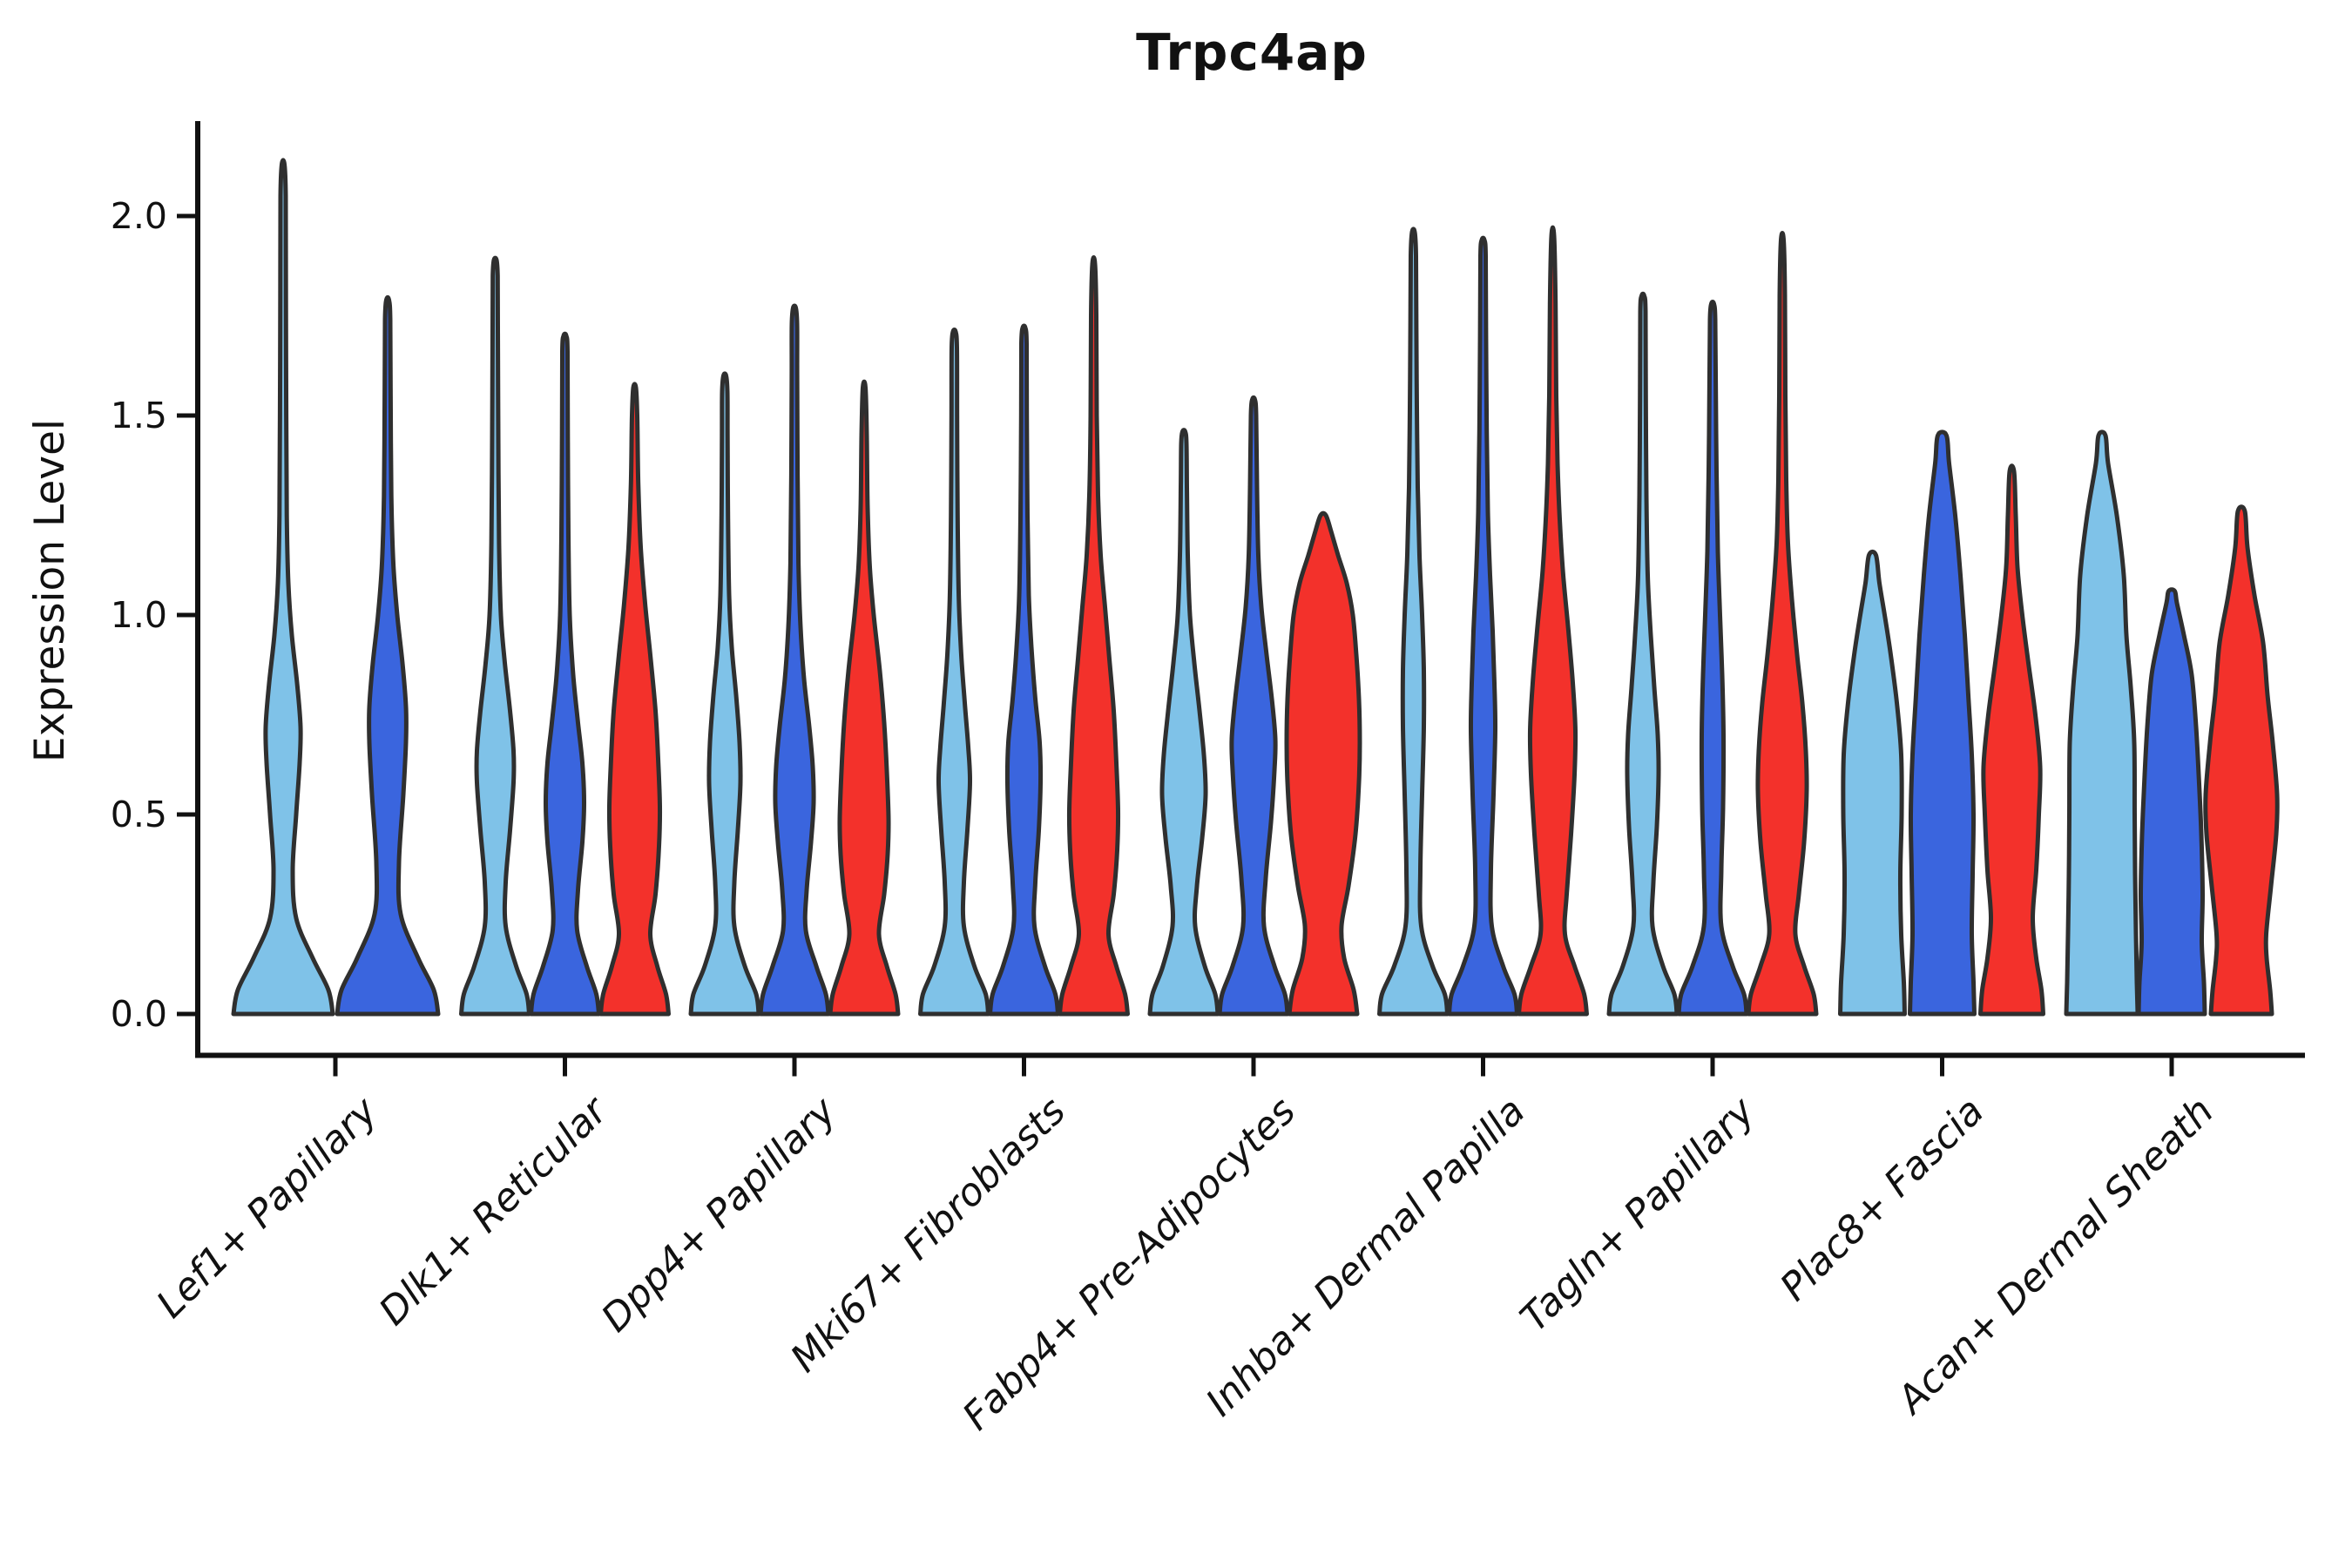 The width and height of the screenshot is (2352, 1568). I want to click on violin-tagln-papillary-dark_blue, so click(1713, 658).